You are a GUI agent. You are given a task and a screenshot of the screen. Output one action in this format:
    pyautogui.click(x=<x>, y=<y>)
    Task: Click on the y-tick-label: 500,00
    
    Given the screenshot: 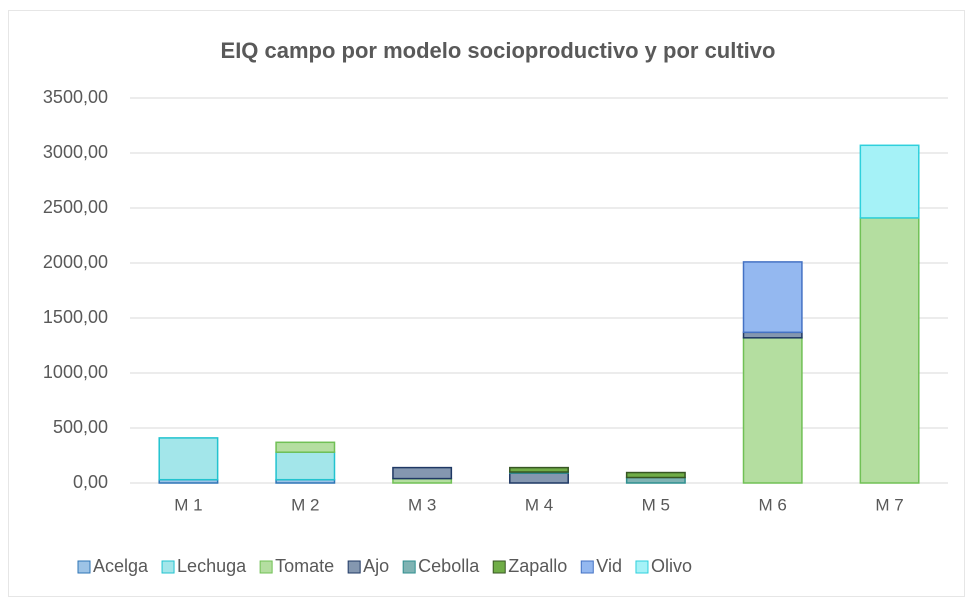 What is the action you would take?
    pyautogui.click(x=80, y=427)
    